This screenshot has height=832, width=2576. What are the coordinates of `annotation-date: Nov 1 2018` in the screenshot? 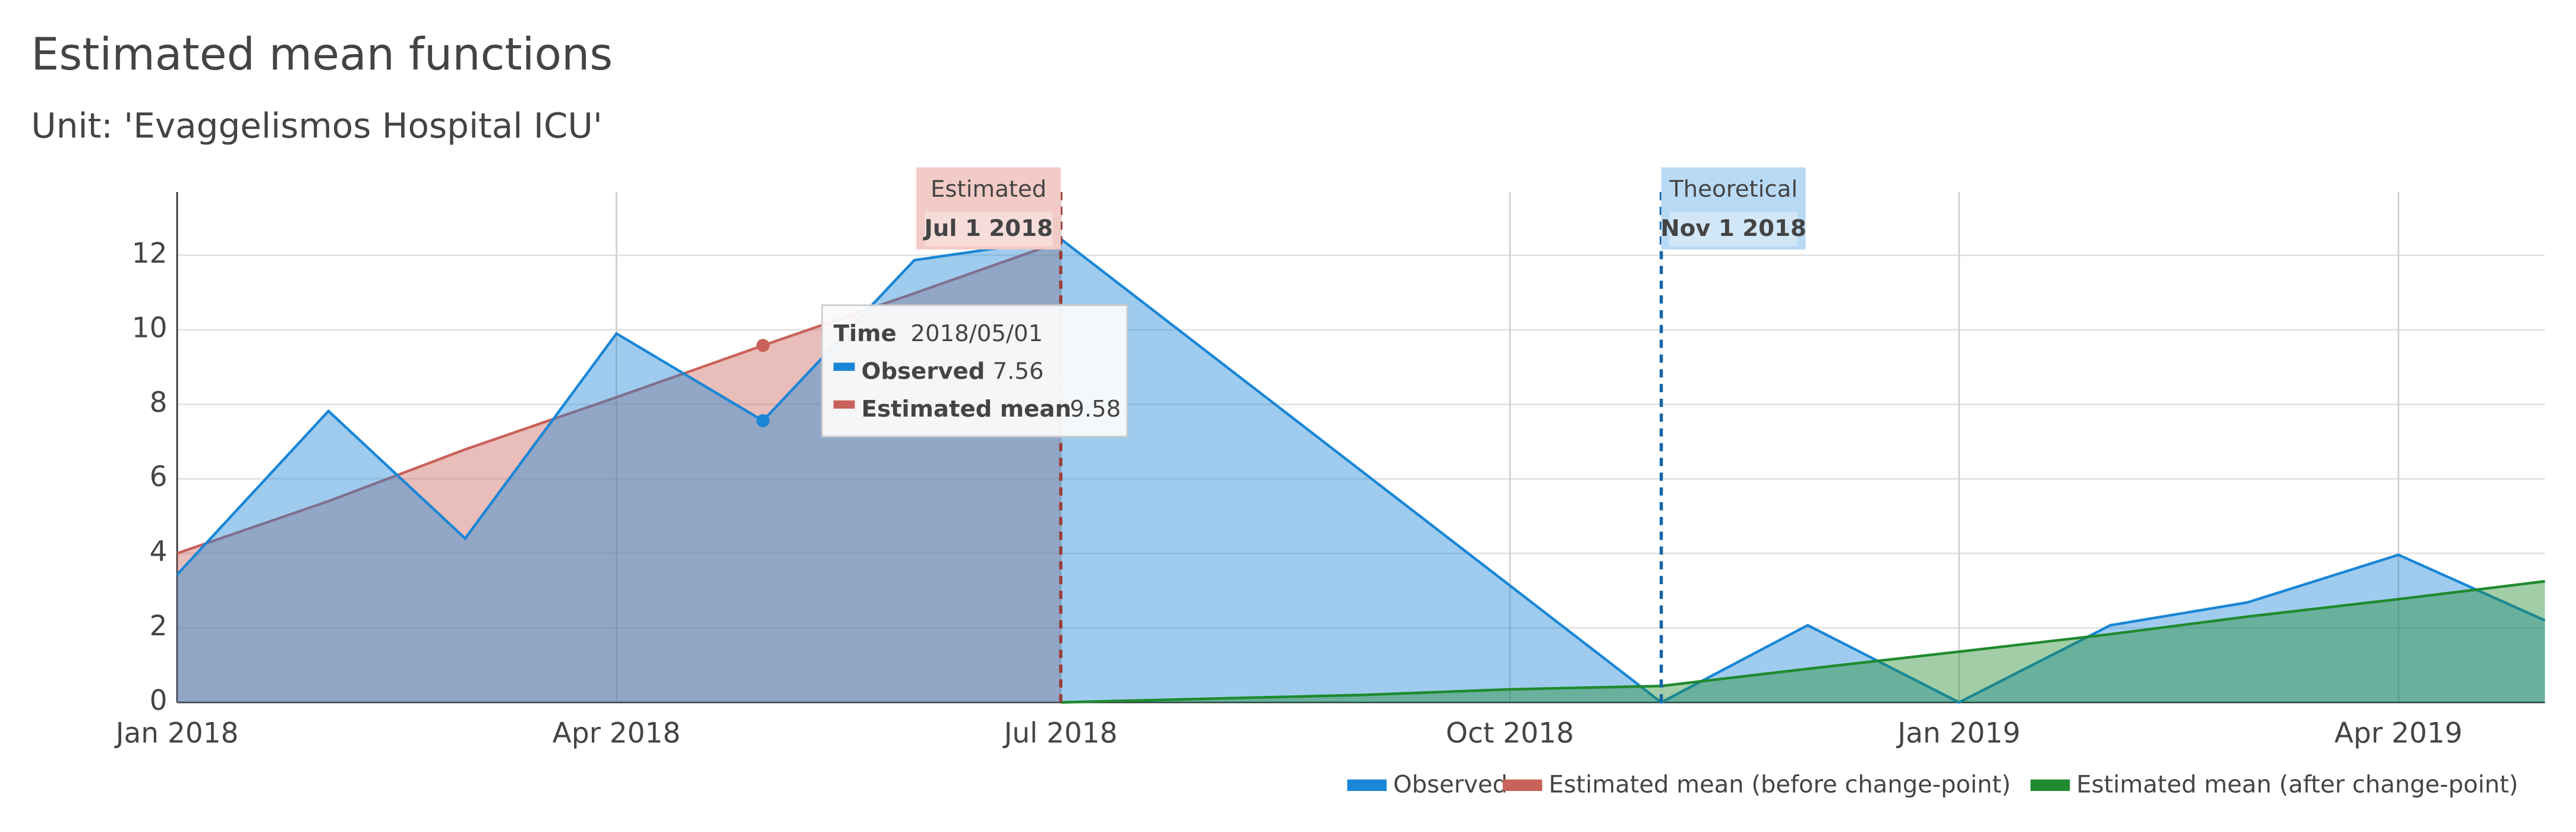 It's located at (1733, 229).